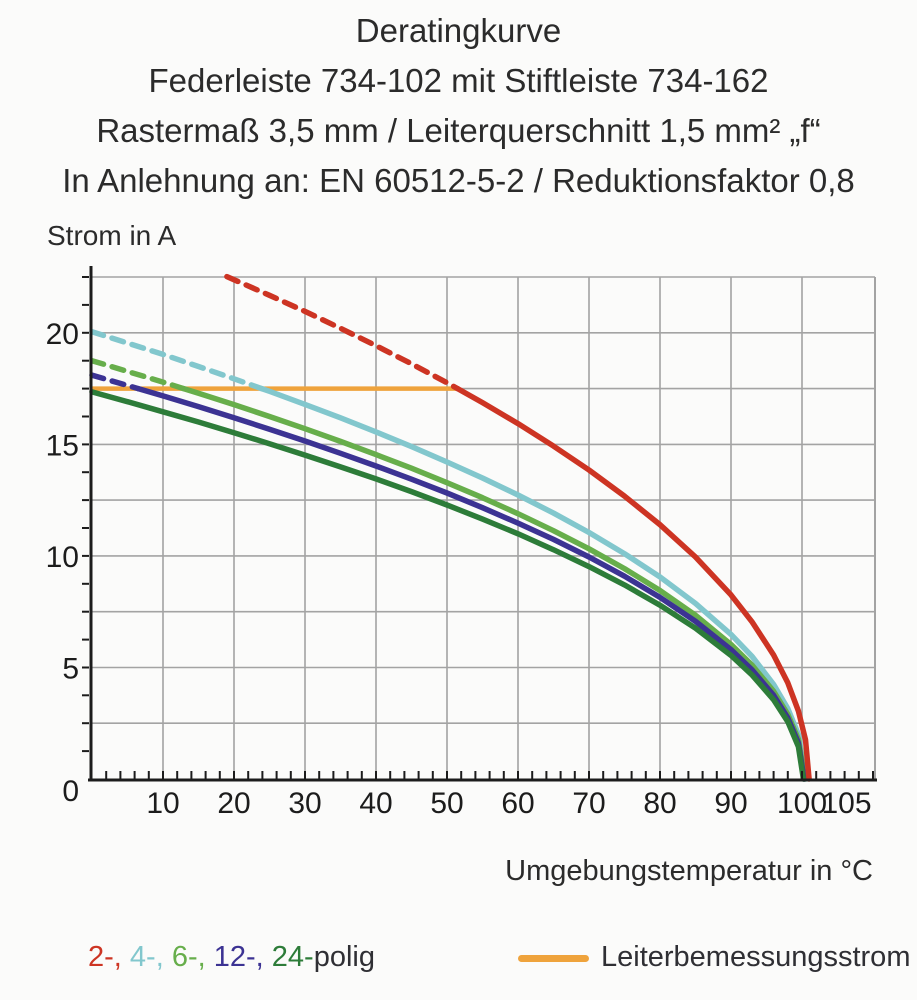  What do you see at coordinates (458, 30) in the screenshot?
I see `chart-title: Deratingkurve` at bounding box center [458, 30].